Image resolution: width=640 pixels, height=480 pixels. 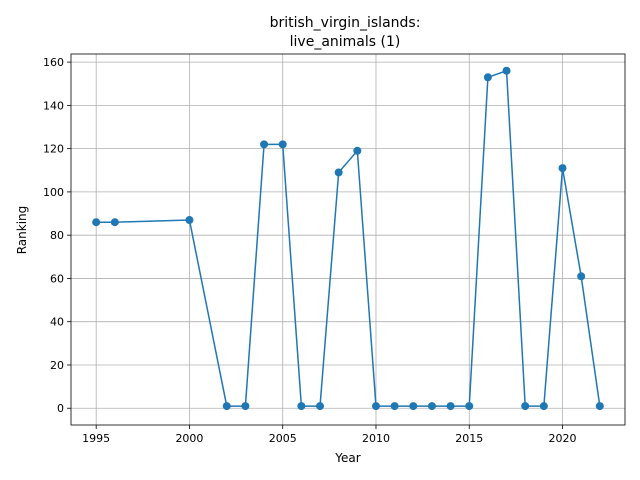 I want to click on y-tick-label: 100, so click(x=53, y=192).